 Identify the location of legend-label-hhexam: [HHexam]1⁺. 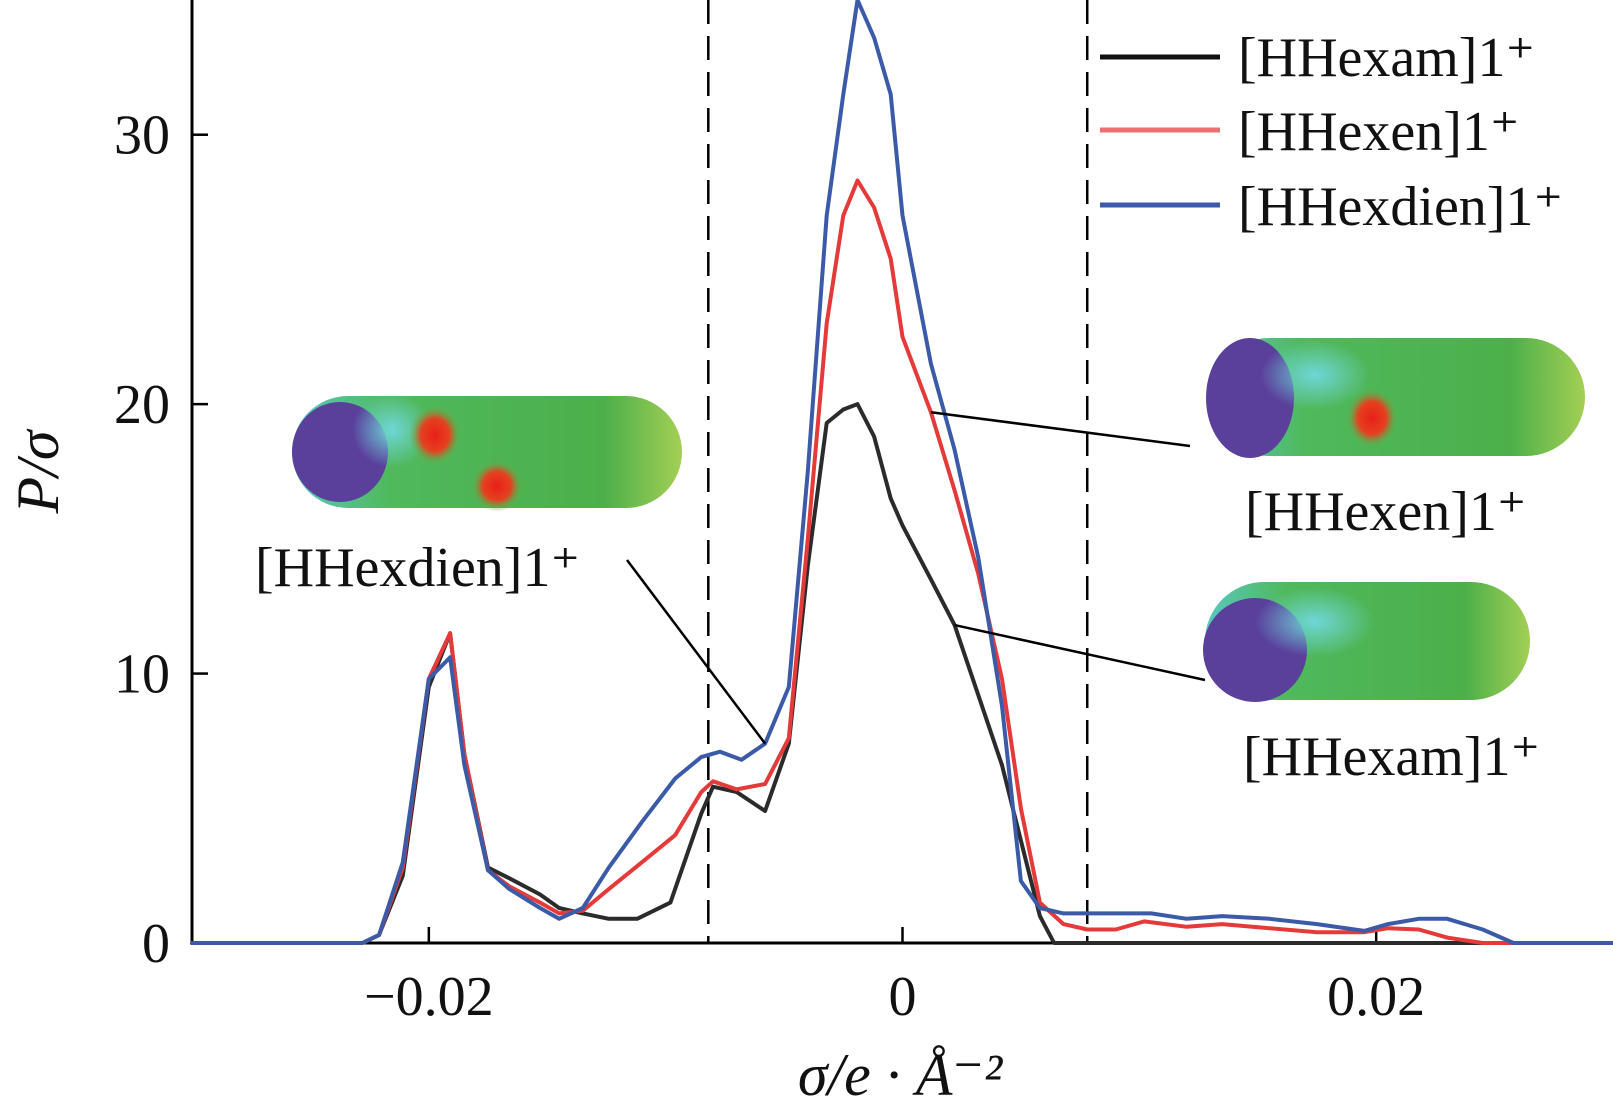
(1386, 58).